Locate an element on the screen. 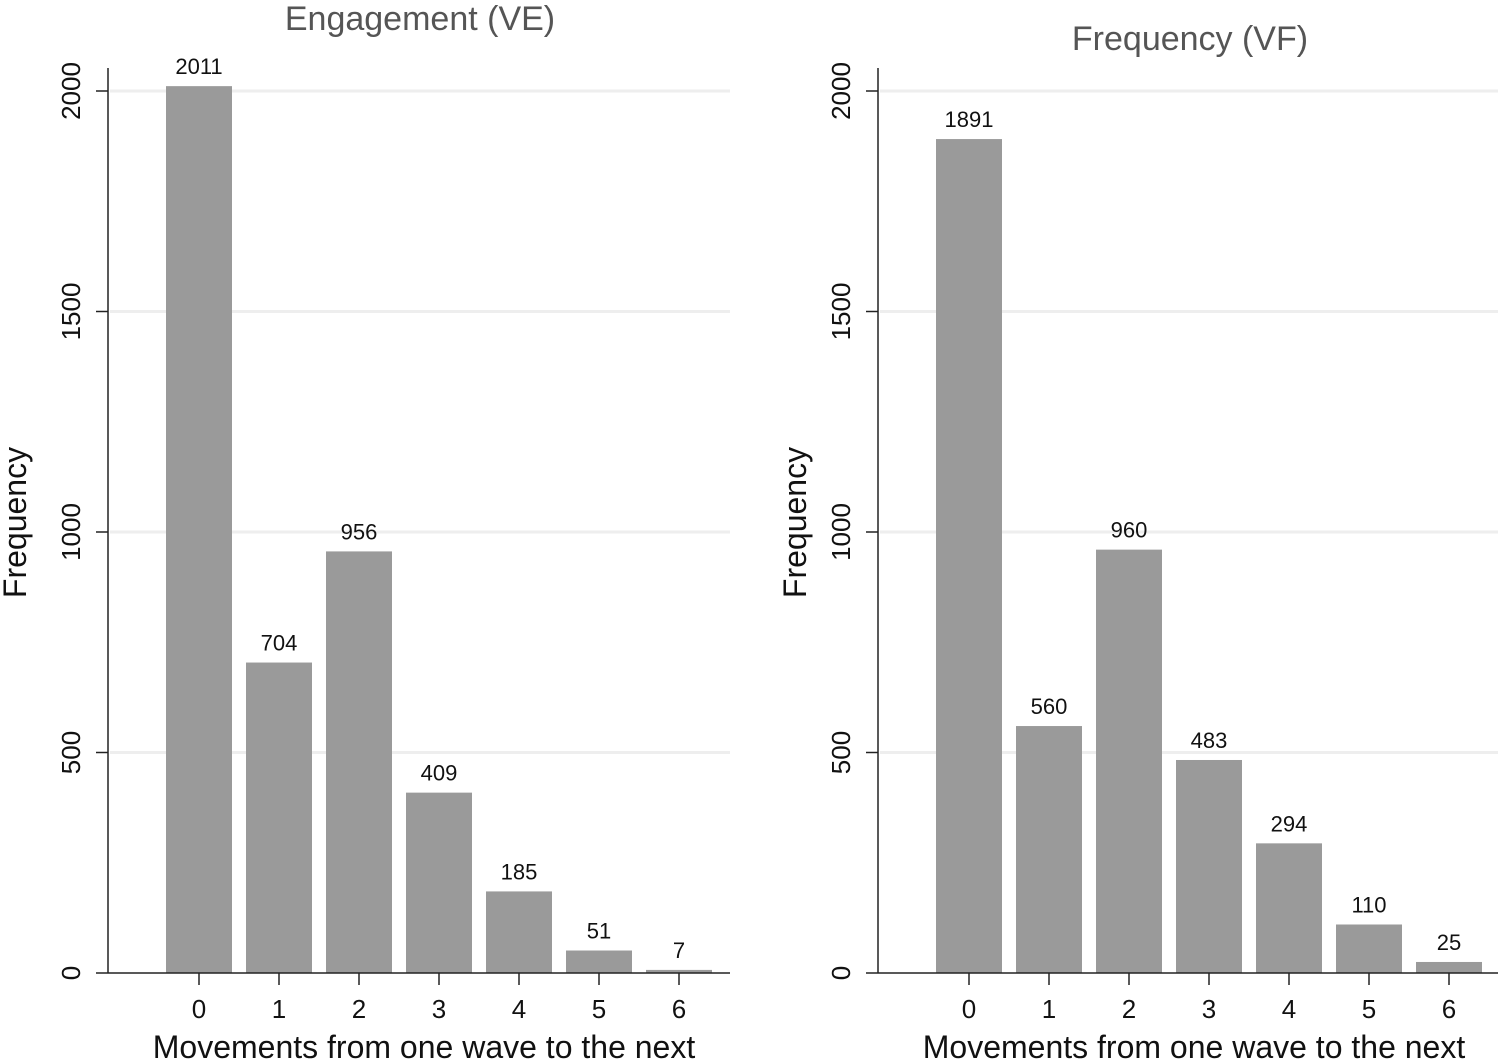 The width and height of the screenshot is (1501, 1064). data-label-6: 7 is located at coordinates (679, 950).